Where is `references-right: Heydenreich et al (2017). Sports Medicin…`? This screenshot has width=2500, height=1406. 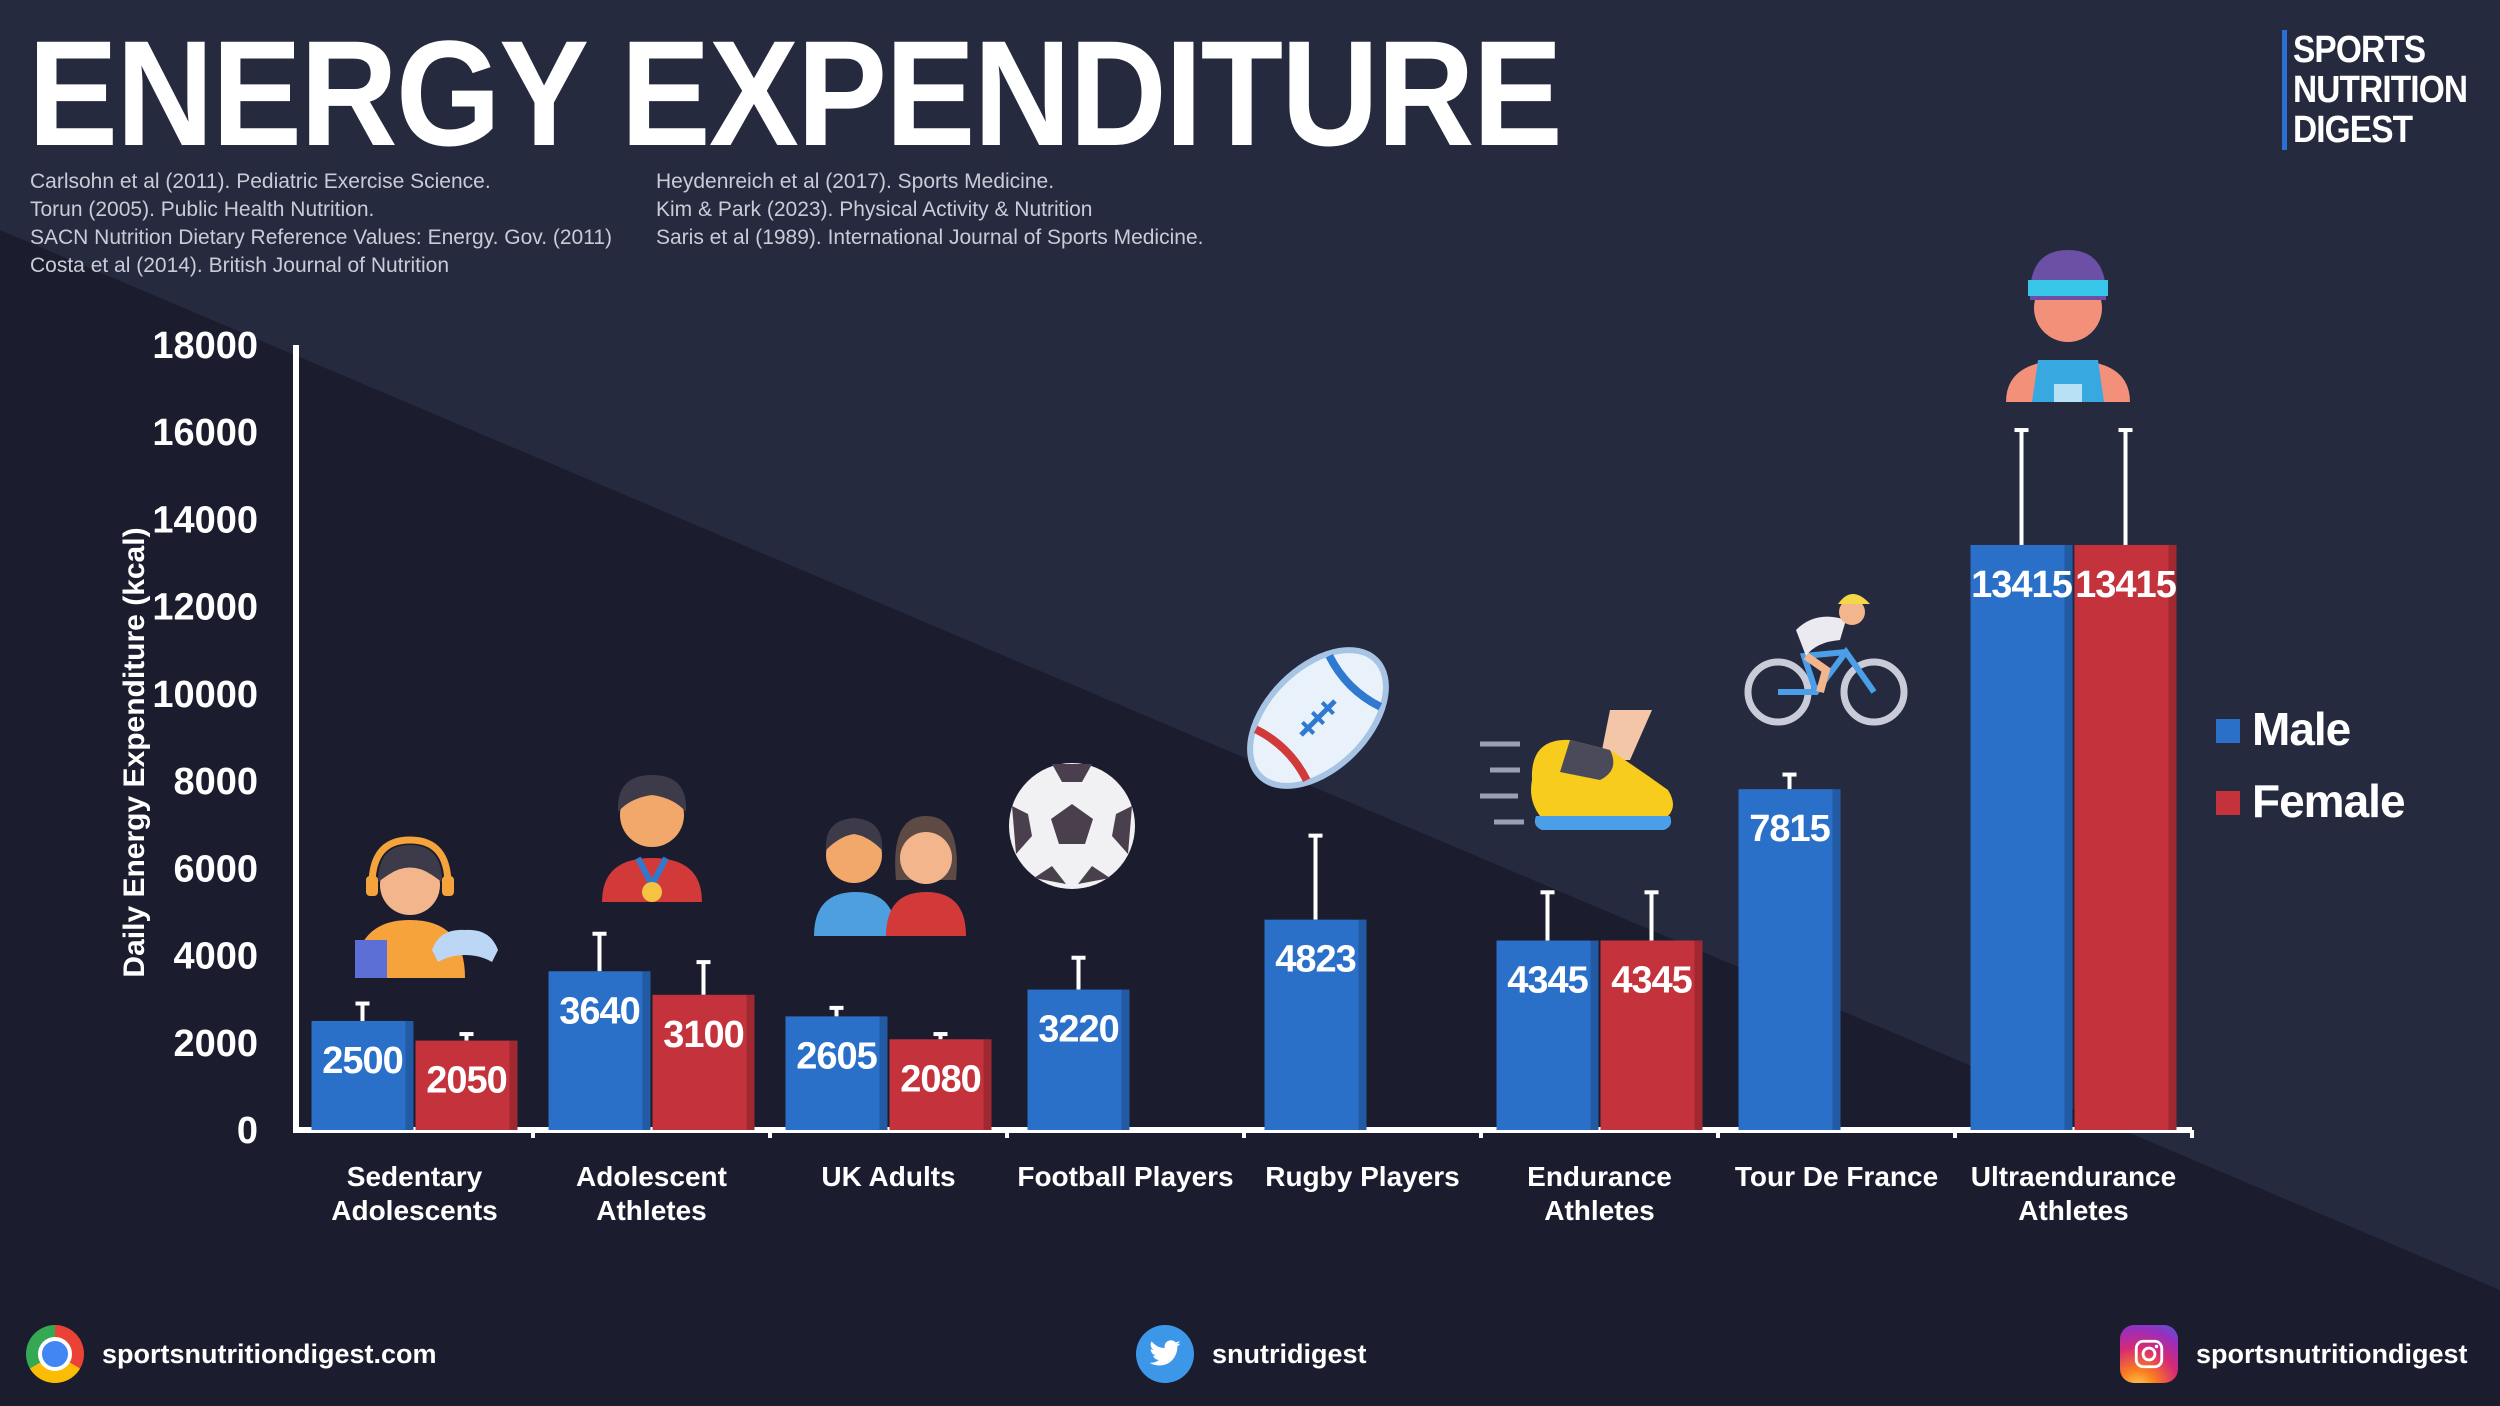
references-right: Heydenreich et al (2017). Sports Medicin… is located at coordinates (929, 210).